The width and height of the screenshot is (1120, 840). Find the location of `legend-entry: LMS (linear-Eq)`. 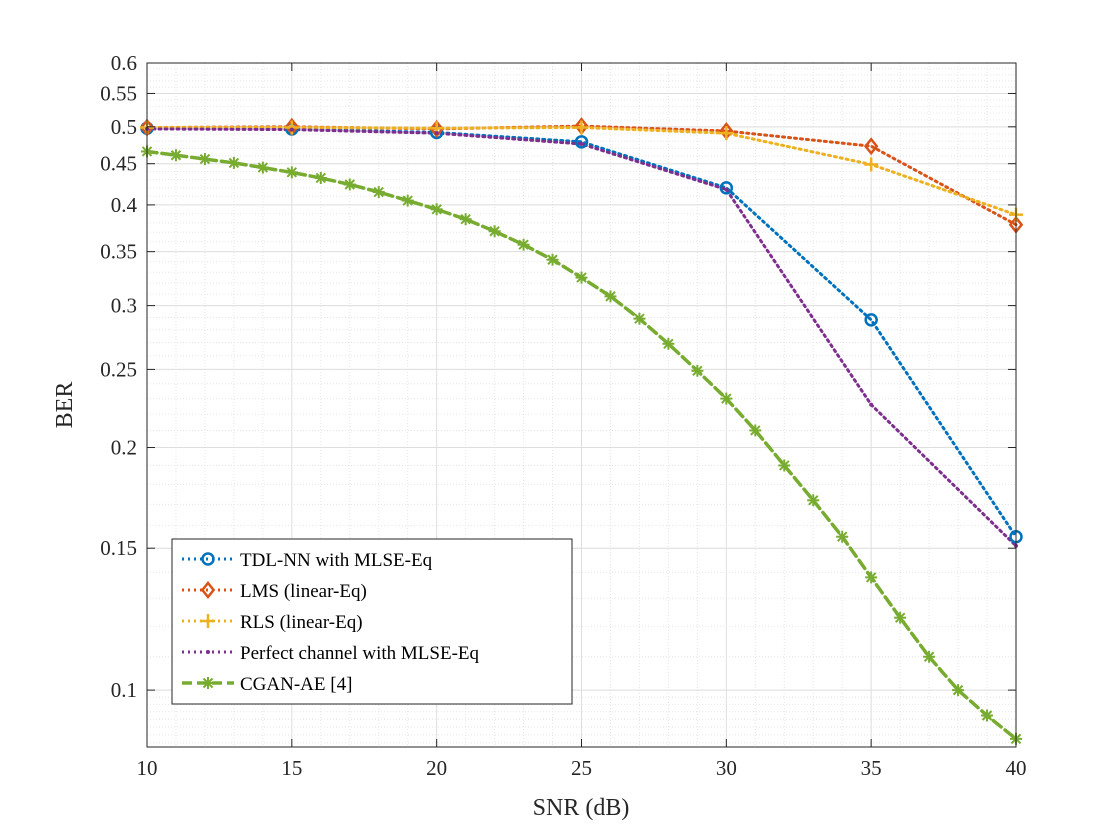

legend-entry: LMS (linear-Eq) is located at coordinates (274, 591).